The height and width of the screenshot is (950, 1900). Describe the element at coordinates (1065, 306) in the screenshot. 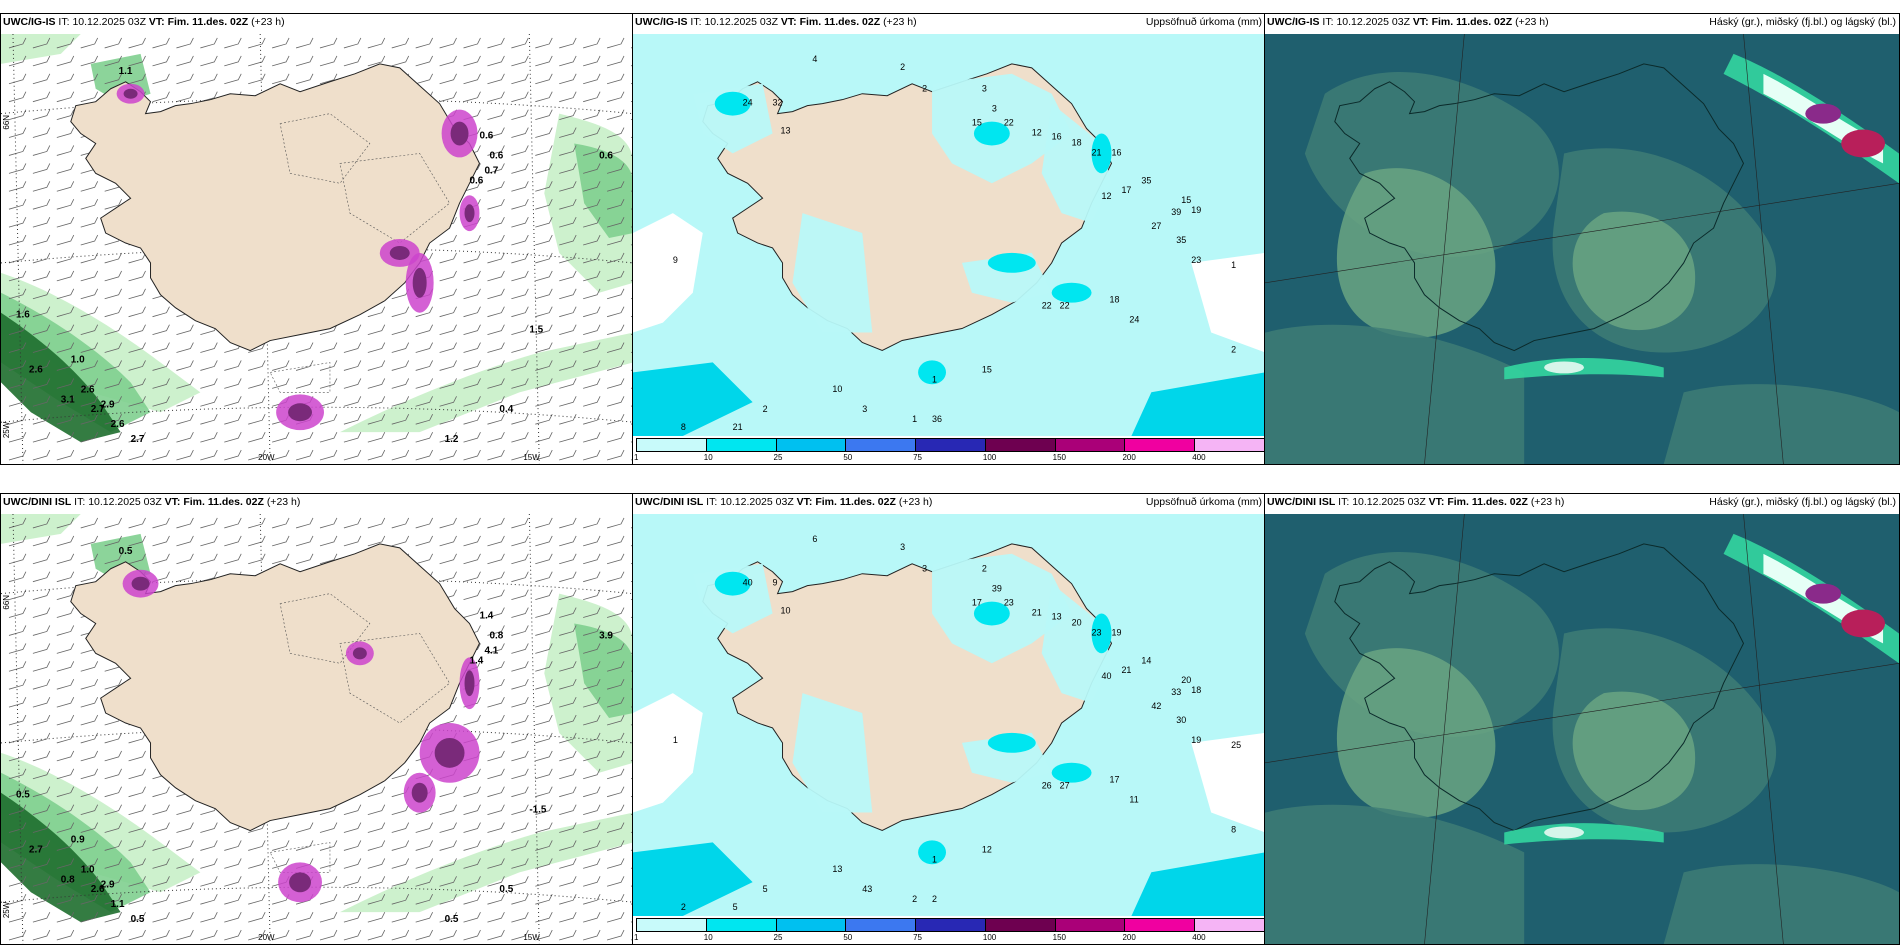

I see `precip-value-label: 22` at that location.